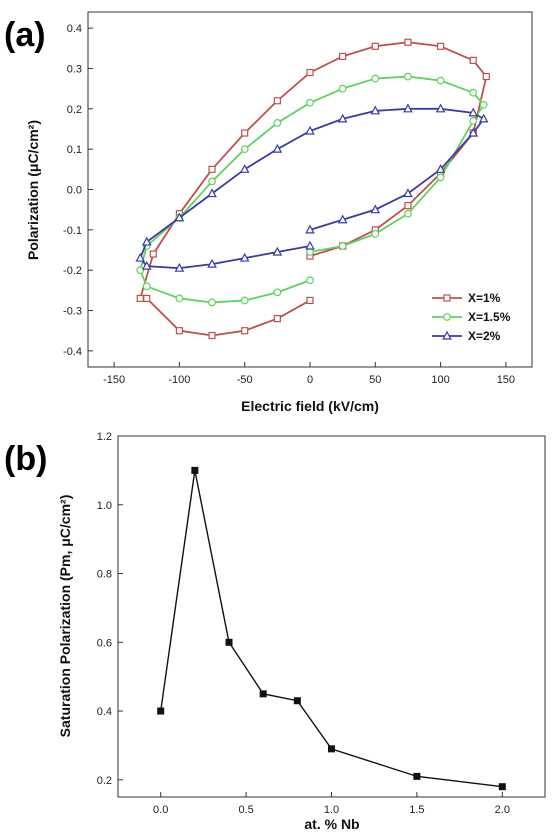  I want to click on series-X=2%, so click(312, 187).